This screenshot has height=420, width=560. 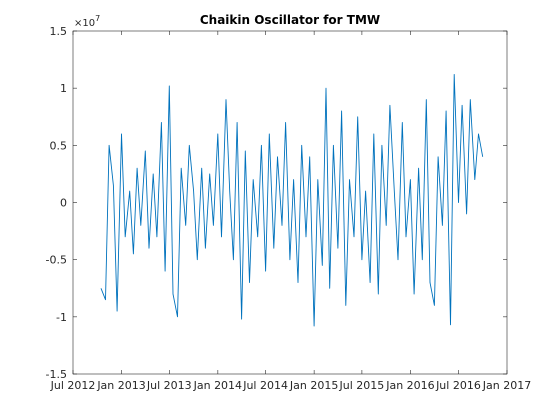 What do you see at coordinates (313, 385) in the screenshot?
I see `x-tick-label: Jan 2015` at bounding box center [313, 385].